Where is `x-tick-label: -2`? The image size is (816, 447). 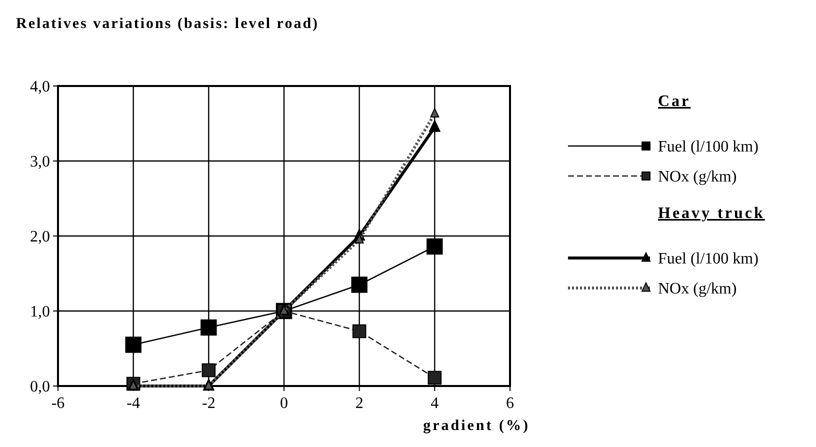 x-tick-label: -2 is located at coordinates (209, 403).